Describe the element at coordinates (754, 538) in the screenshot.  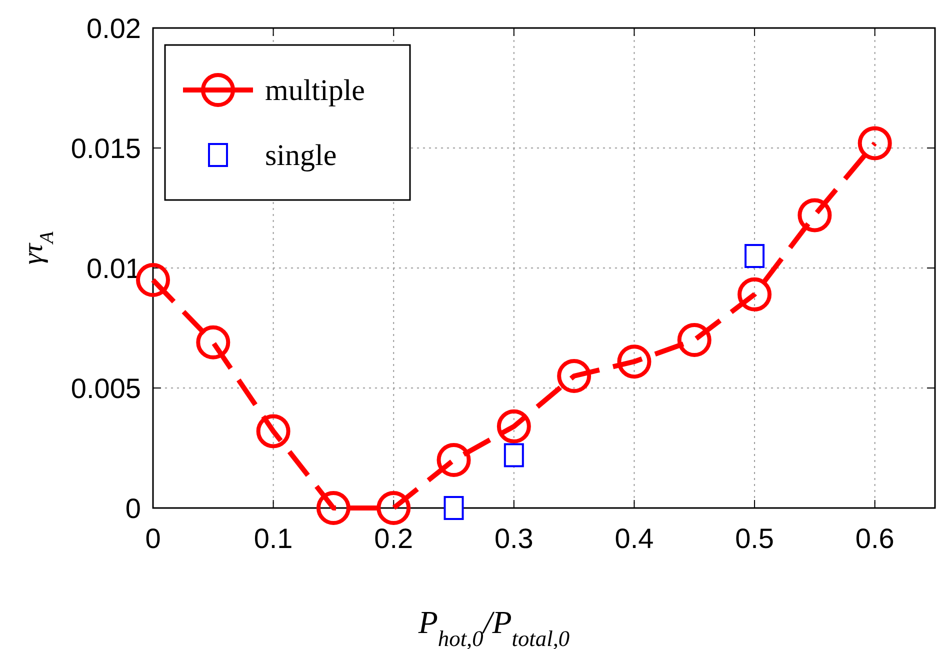
I see `x-tick-label: 0.5` at that location.